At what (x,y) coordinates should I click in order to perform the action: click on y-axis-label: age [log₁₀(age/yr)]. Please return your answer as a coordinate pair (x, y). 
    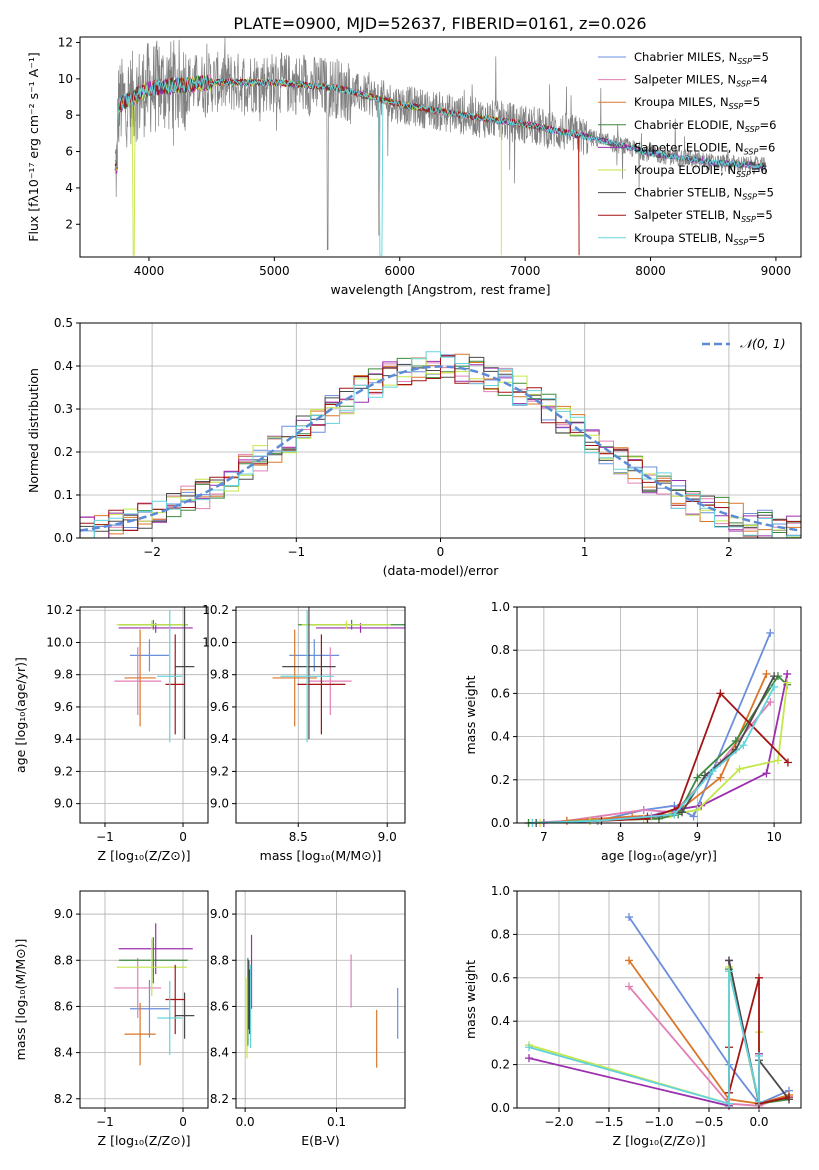
    Looking at the image, I should click on (20, 715).